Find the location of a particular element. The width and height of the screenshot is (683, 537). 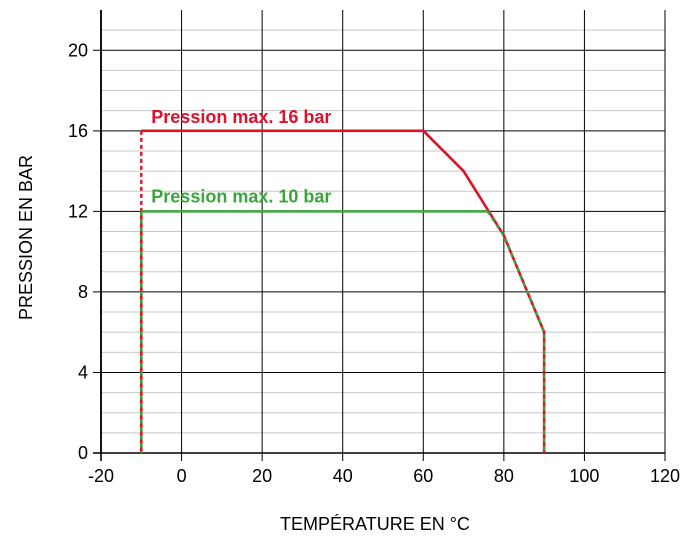

y-tick-label: 20 is located at coordinates (78, 50).